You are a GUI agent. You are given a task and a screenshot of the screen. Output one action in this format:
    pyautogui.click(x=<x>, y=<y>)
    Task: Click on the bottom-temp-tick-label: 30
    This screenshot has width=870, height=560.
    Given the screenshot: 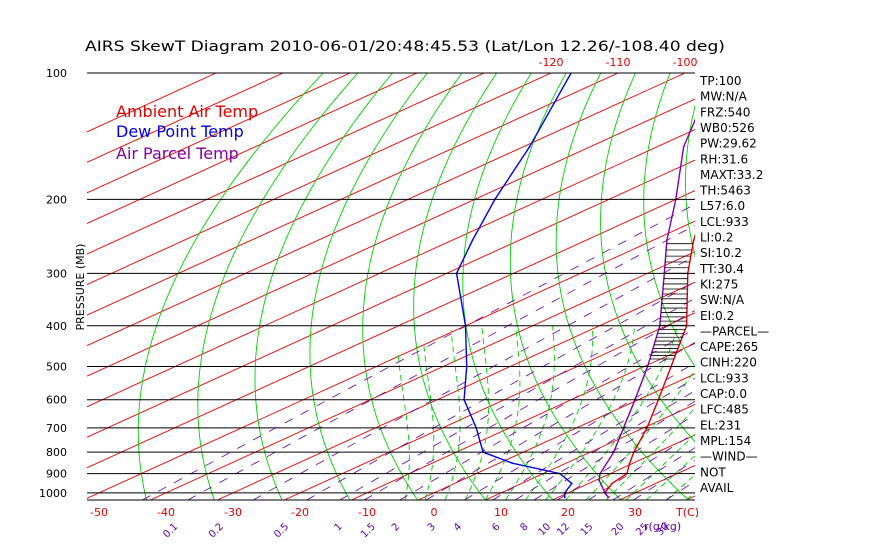 What is the action you would take?
    pyautogui.click(x=635, y=512)
    